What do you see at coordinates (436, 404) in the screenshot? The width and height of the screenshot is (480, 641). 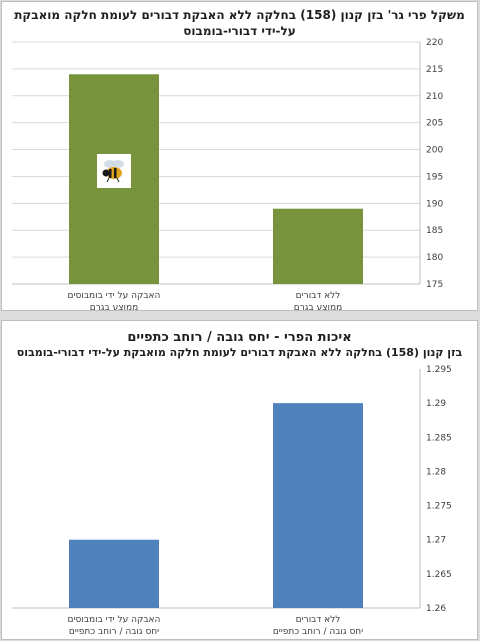 I see `y-tick-label: 1.29` at bounding box center [436, 404].